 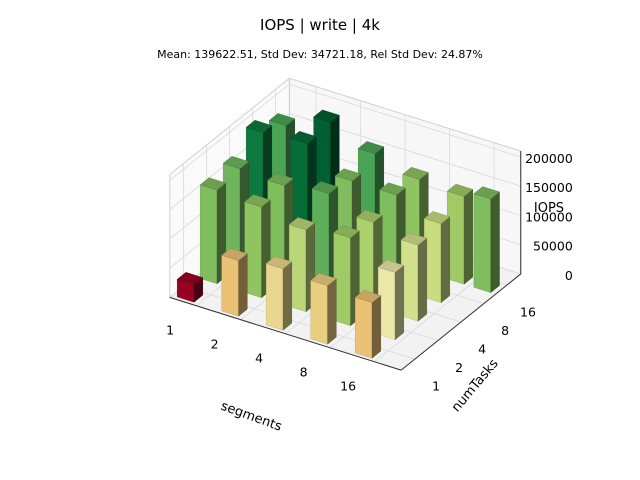 What do you see at coordinates (482, 349) in the screenshot?
I see `y-tick-label: 4` at bounding box center [482, 349].